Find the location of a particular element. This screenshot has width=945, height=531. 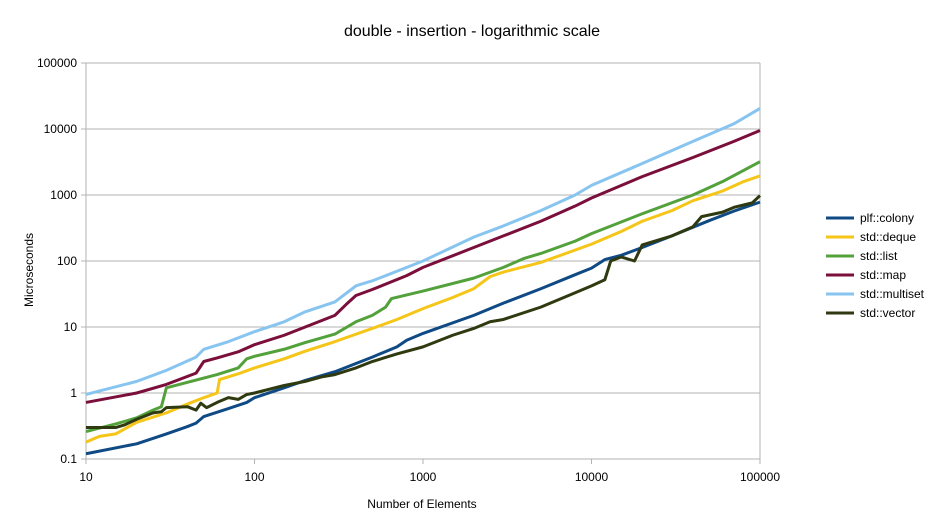

legend-label: plf::colony is located at coordinates (887, 218).